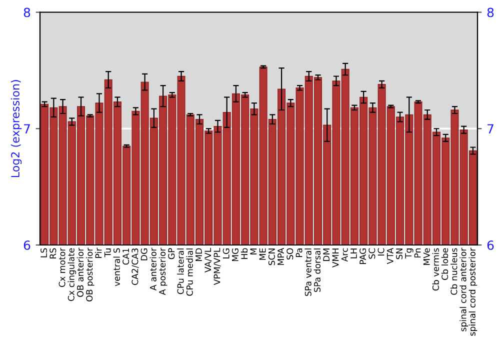  I want to click on x-tick-label: Arc, so click(344, 255).